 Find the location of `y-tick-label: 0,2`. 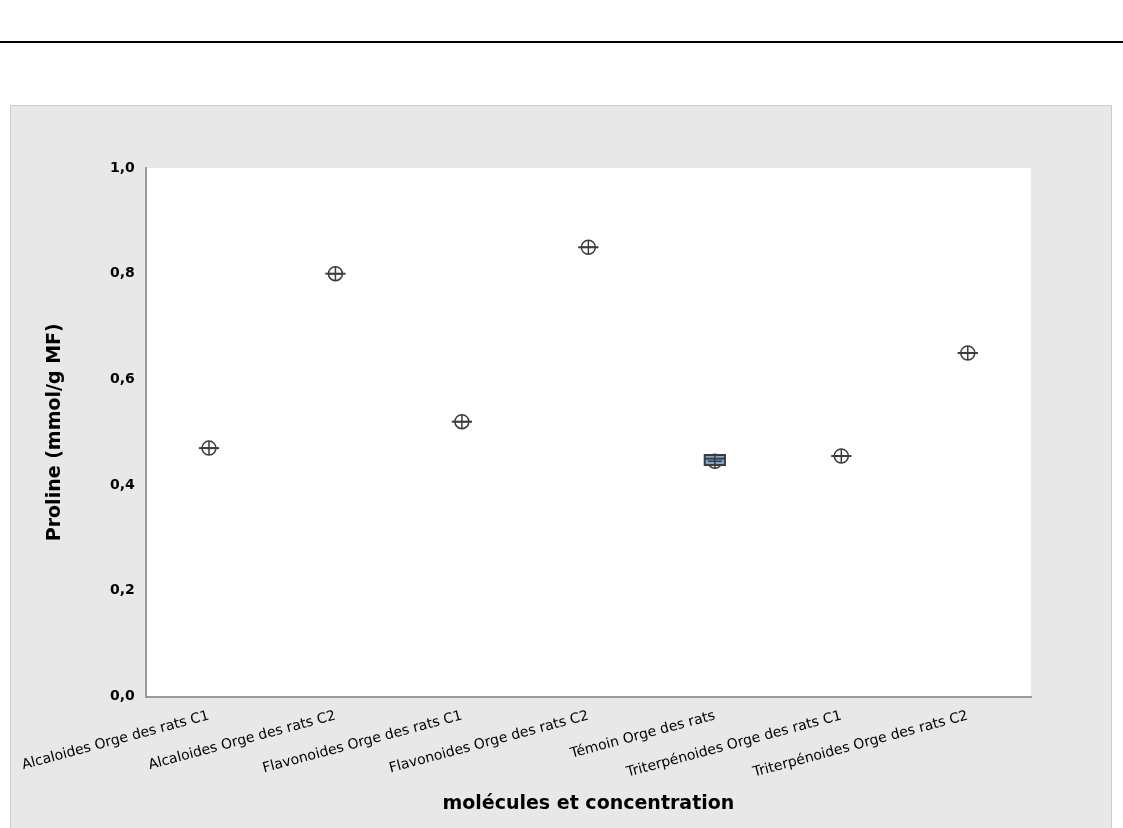

y-tick-label: 0,2 is located at coordinates (122, 589).